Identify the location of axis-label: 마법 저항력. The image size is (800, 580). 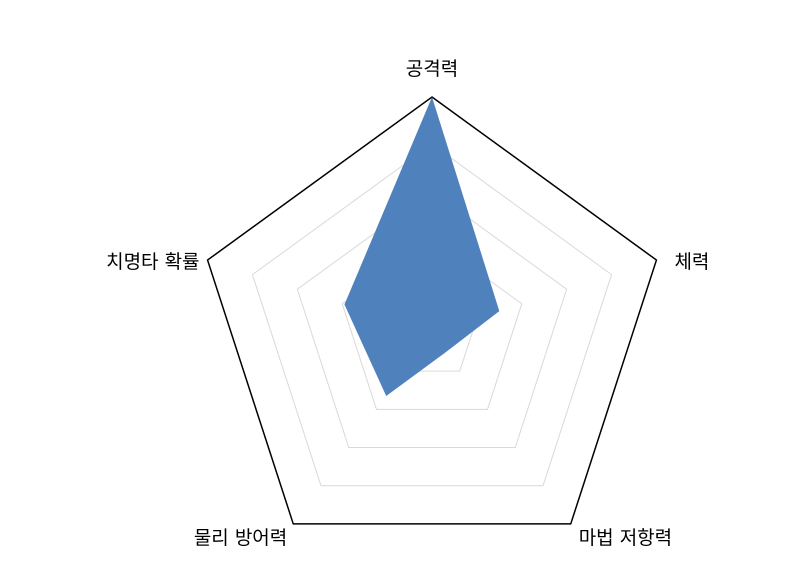
(625, 538).